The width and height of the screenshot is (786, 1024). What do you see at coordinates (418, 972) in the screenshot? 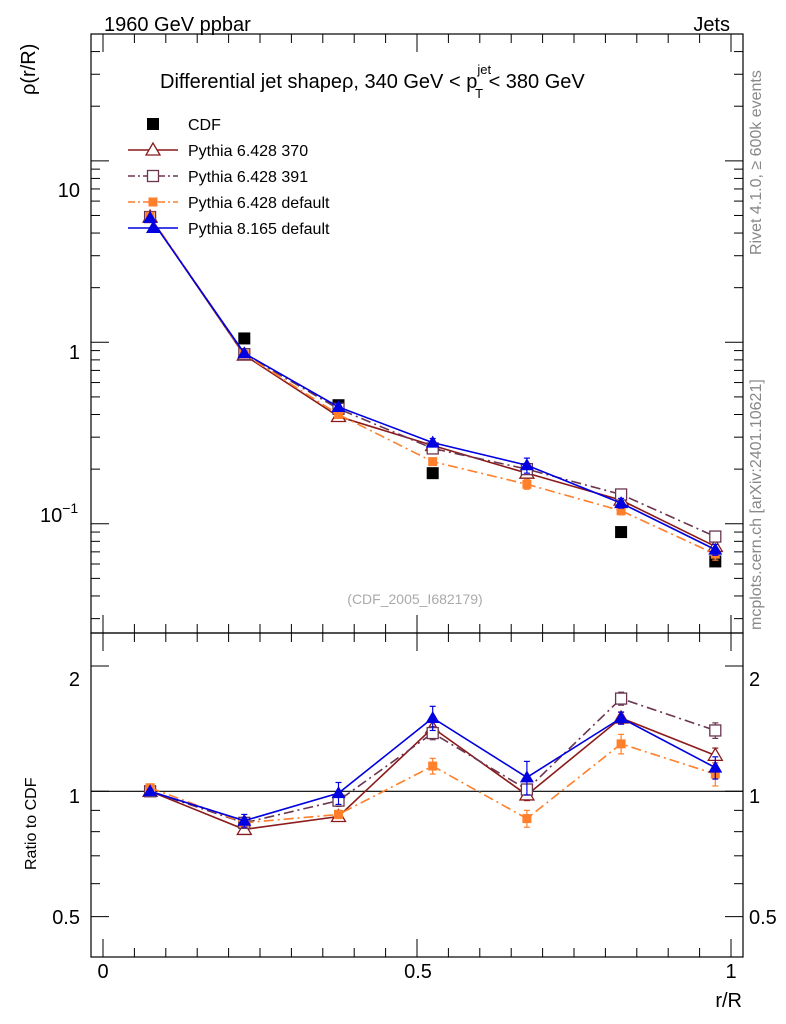
I see `x-tick-label-0.5: 0.5` at bounding box center [418, 972].